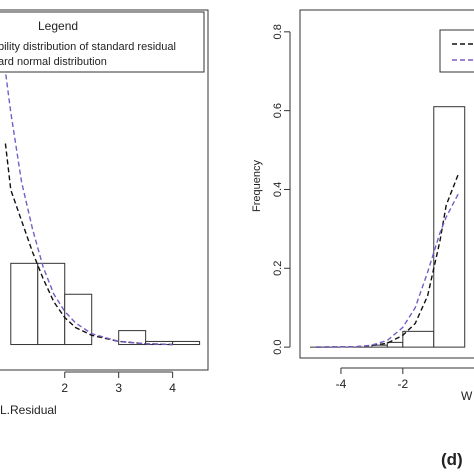 This screenshot has height=474, width=474. What do you see at coordinates (105, 304) in the screenshot?
I see `left-histogram-bars` at bounding box center [105, 304].